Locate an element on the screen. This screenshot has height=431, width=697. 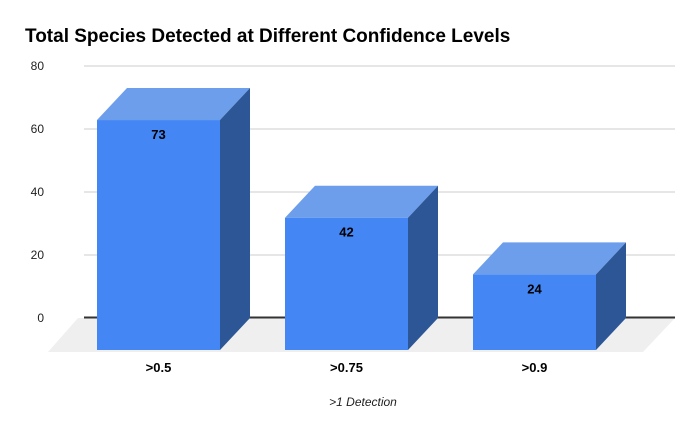
y-tick-label: 0 is located at coordinates (40, 318).